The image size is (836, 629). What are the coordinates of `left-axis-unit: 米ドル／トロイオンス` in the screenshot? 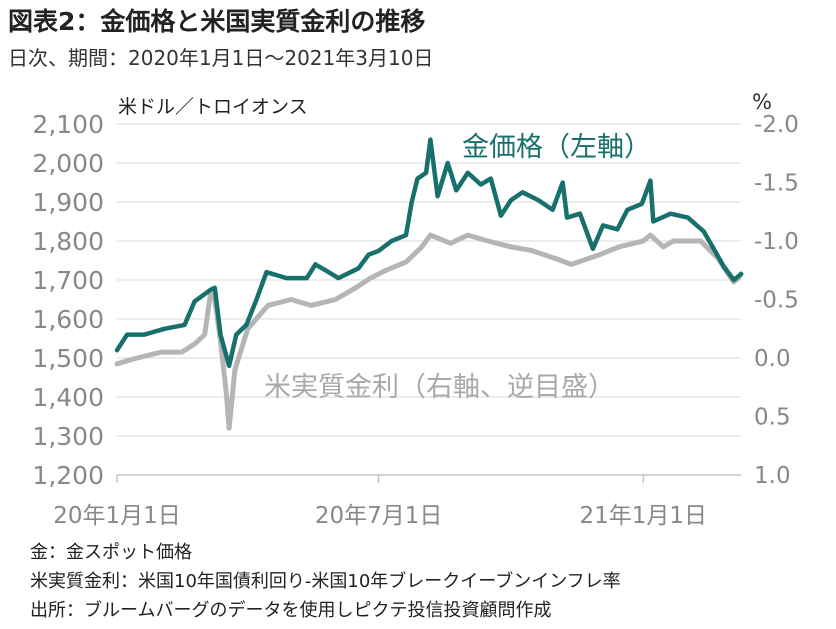 It's located at (213, 107).